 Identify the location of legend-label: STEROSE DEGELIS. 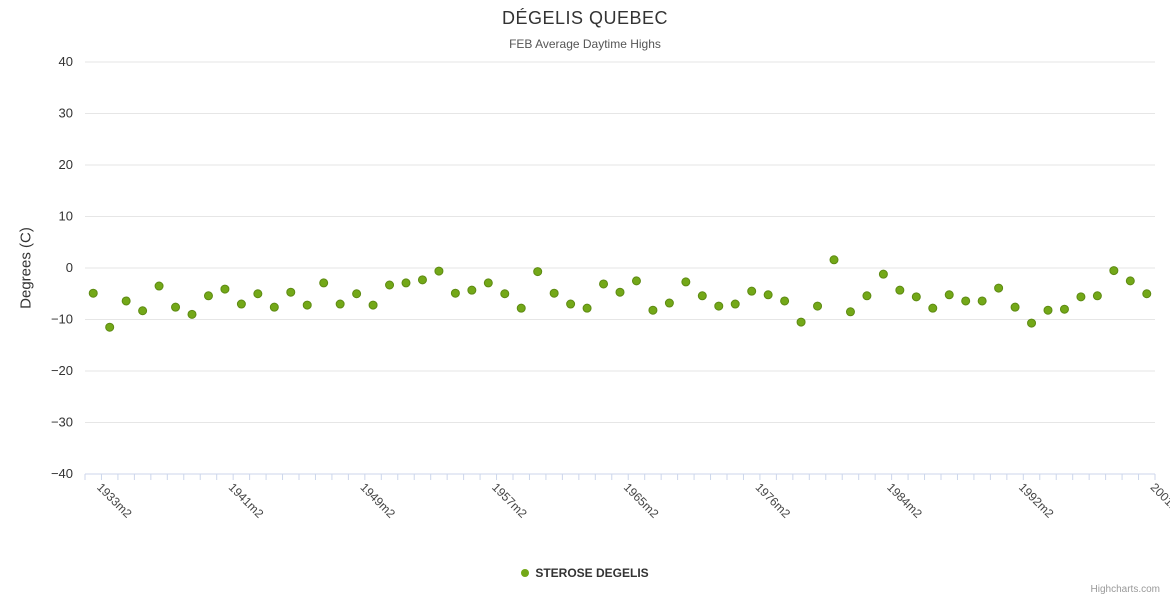
(592, 573).